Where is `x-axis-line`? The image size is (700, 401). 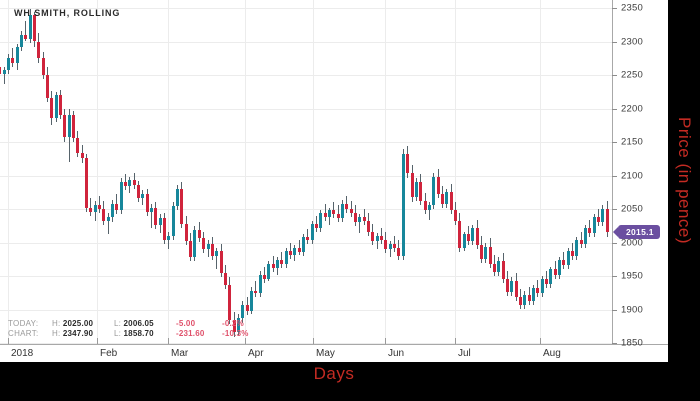 x-axis-line is located at coordinates (334, 344).